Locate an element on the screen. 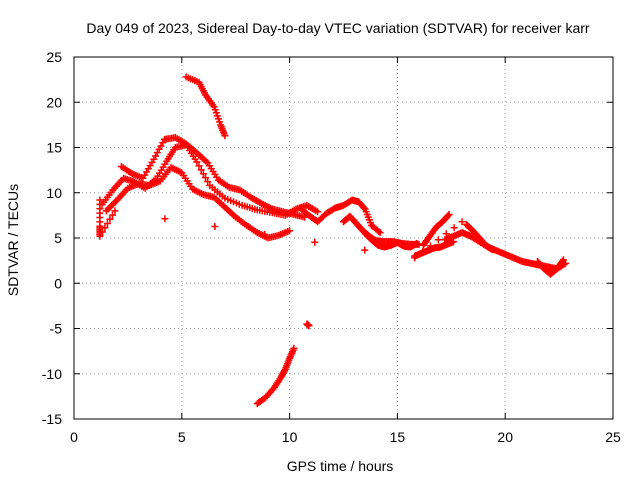 This screenshot has height=480, width=640. y-tick-label: 15 is located at coordinates (54, 148).